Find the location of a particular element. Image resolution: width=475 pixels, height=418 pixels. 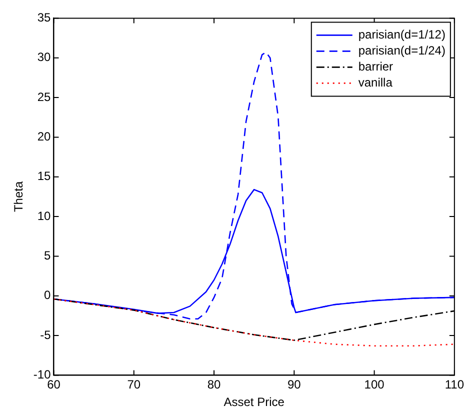

y-tick-label: -5 is located at coordinates (46, 335).